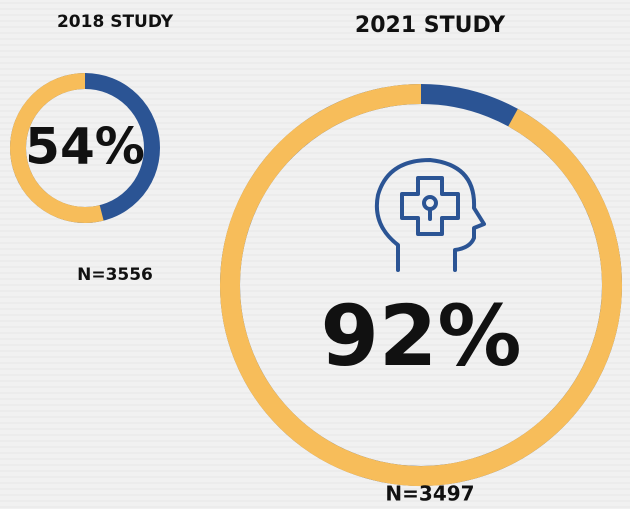 Image resolution: width=630 pixels, height=509 pixels. What do you see at coordinates (429, 494) in the screenshot?
I see `sample-size: N=3497` at bounding box center [429, 494].